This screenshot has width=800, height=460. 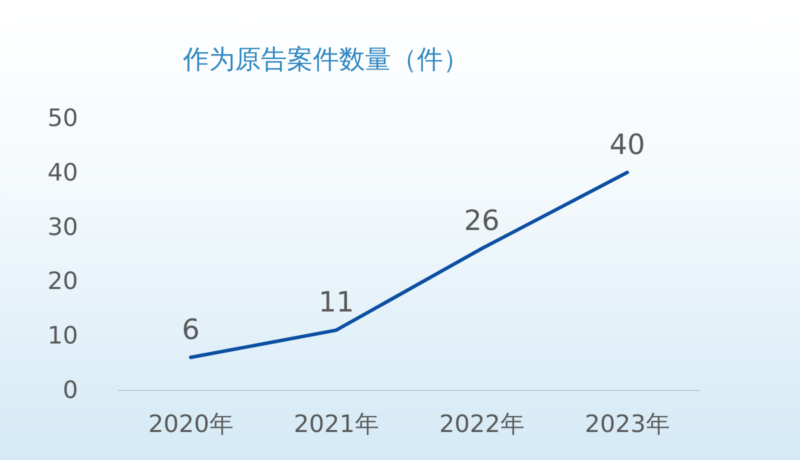 I want to click on y-tick-label: 30, so click(x=62, y=226).